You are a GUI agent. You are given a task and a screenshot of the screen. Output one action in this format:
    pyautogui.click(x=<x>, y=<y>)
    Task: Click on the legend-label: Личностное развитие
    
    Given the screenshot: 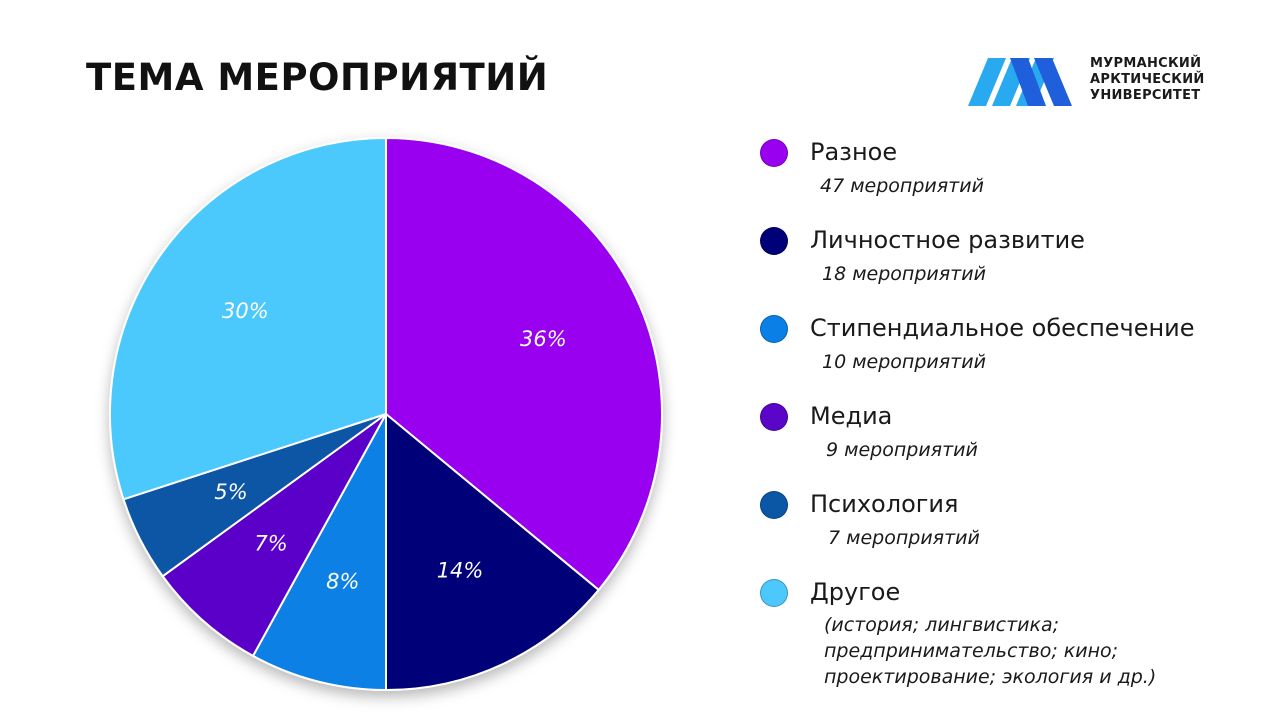 What is the action you would take?
    pyautogui.click(x=947, y=240)
    